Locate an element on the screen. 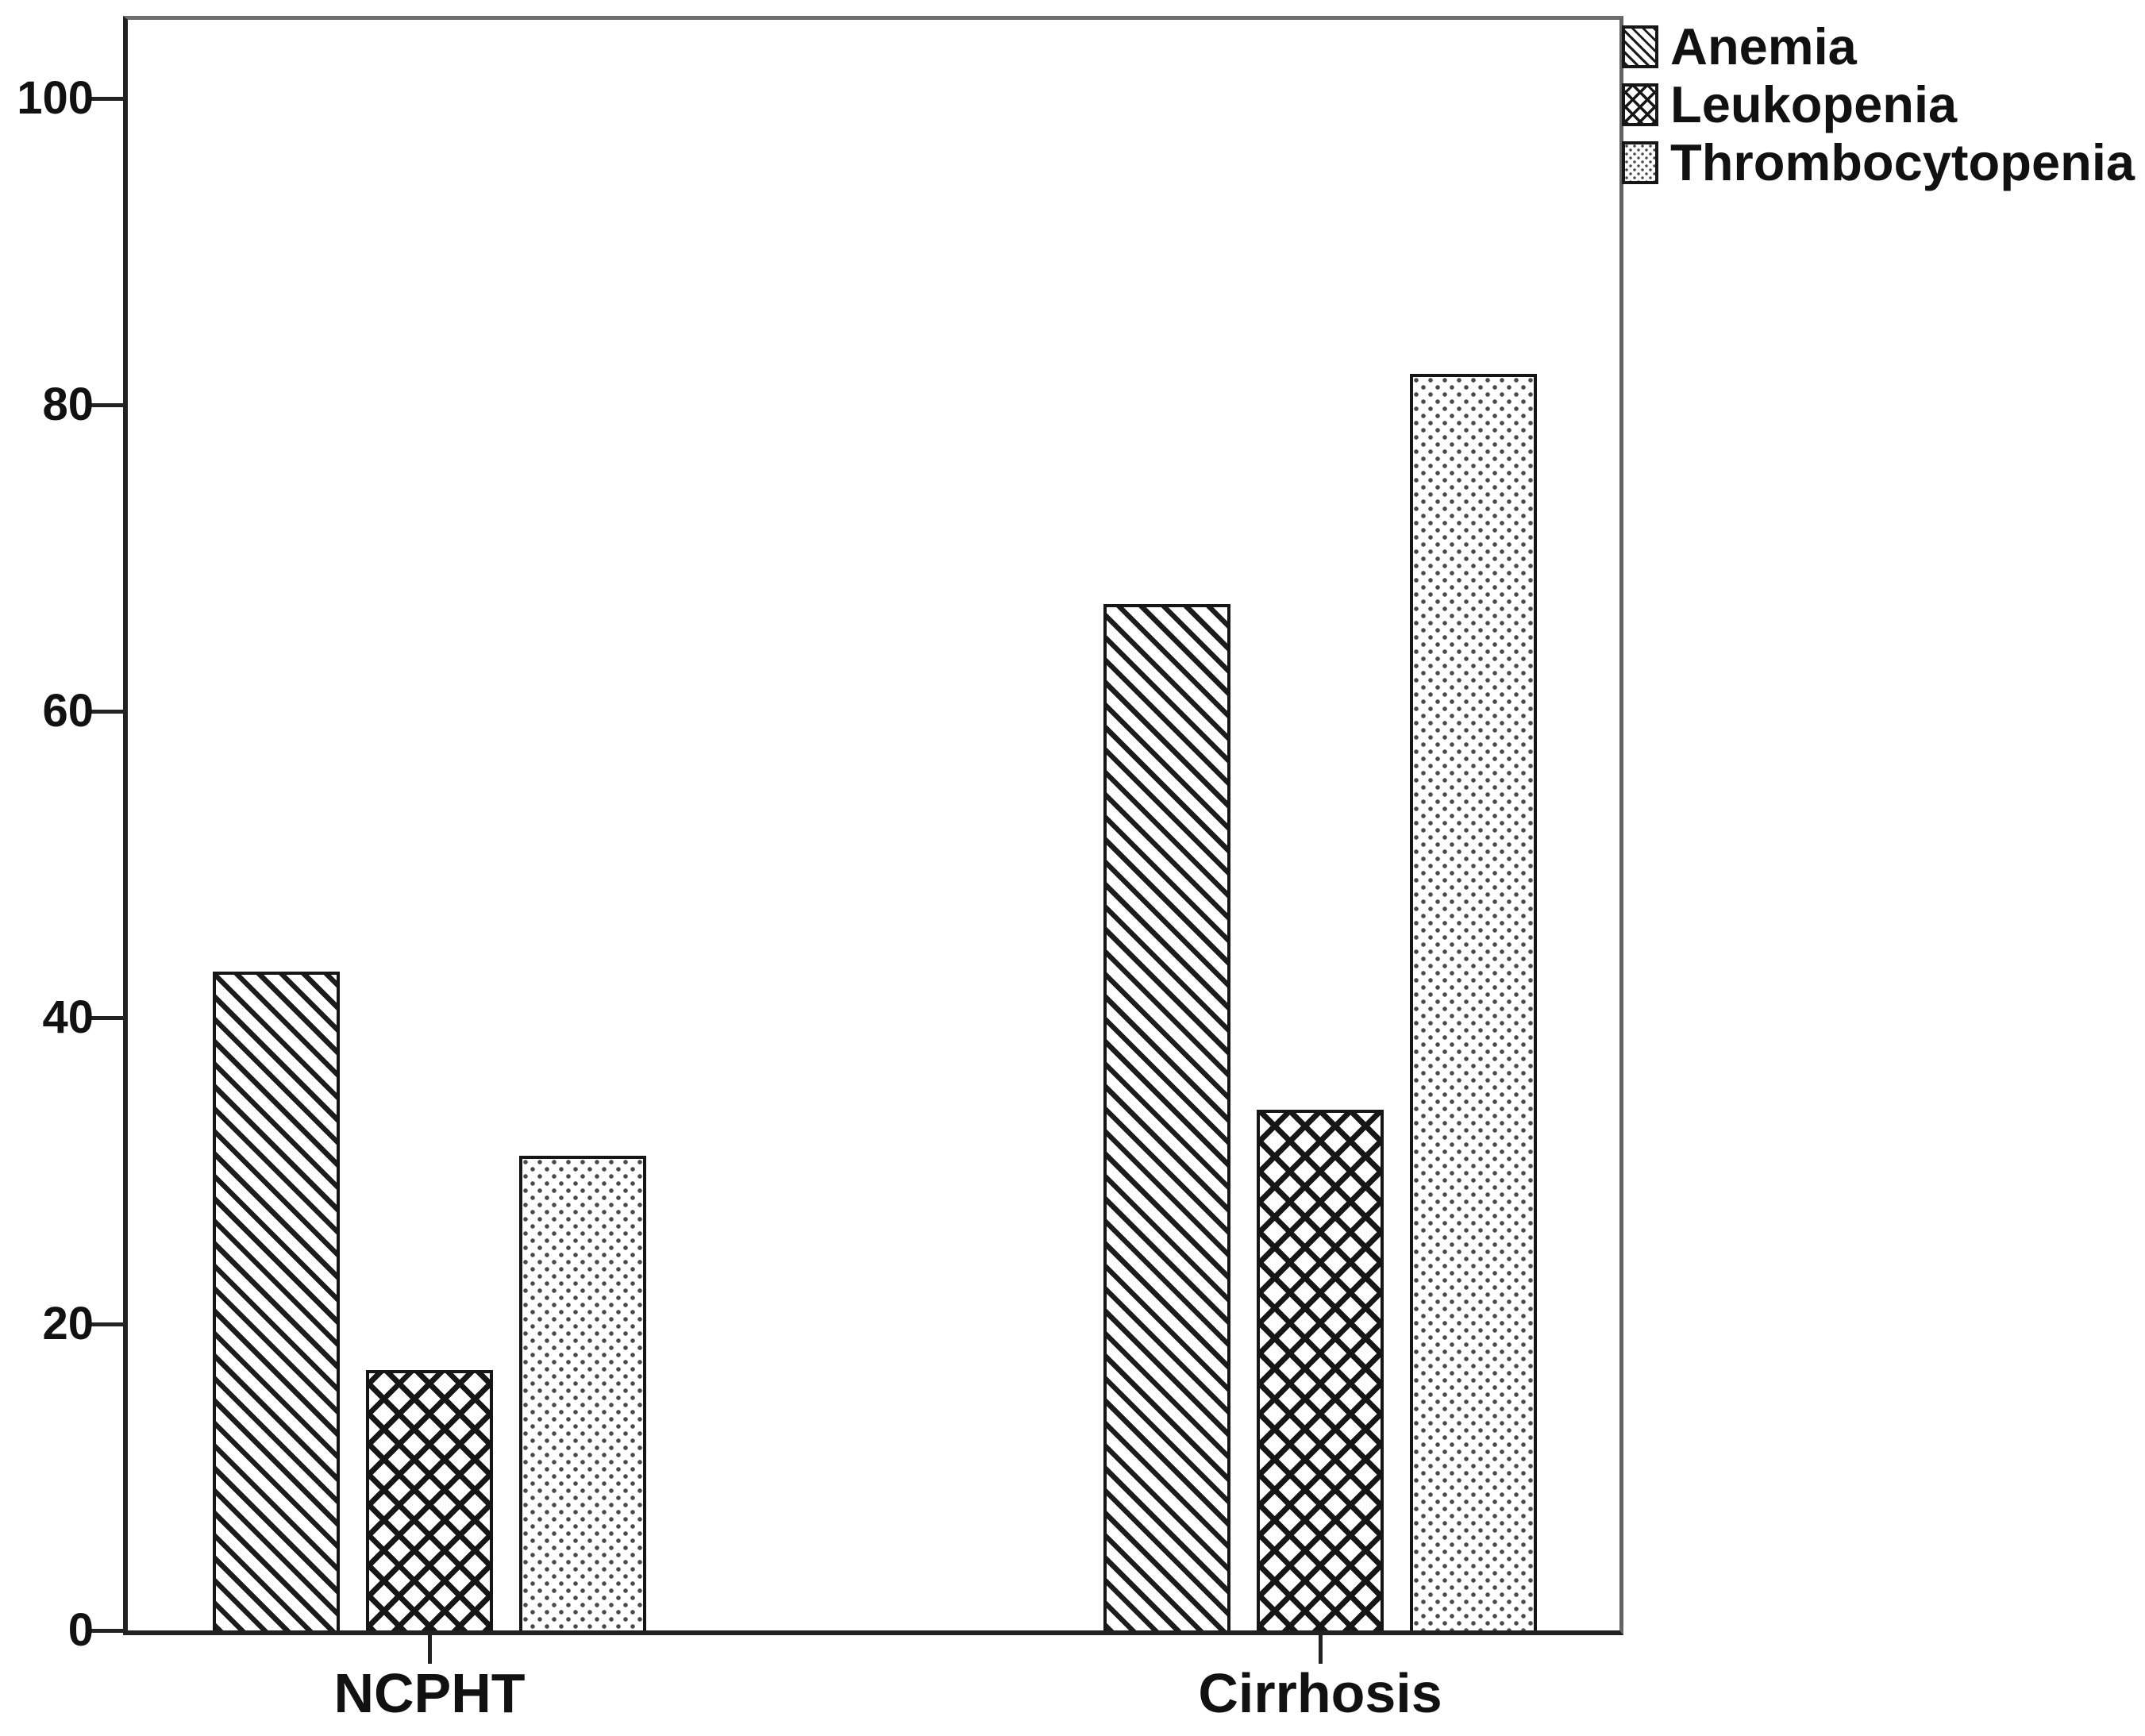 The height and width of the screenshot is (1736, 2145). legend-label: Anemia is located at coordinates (1763, 46).